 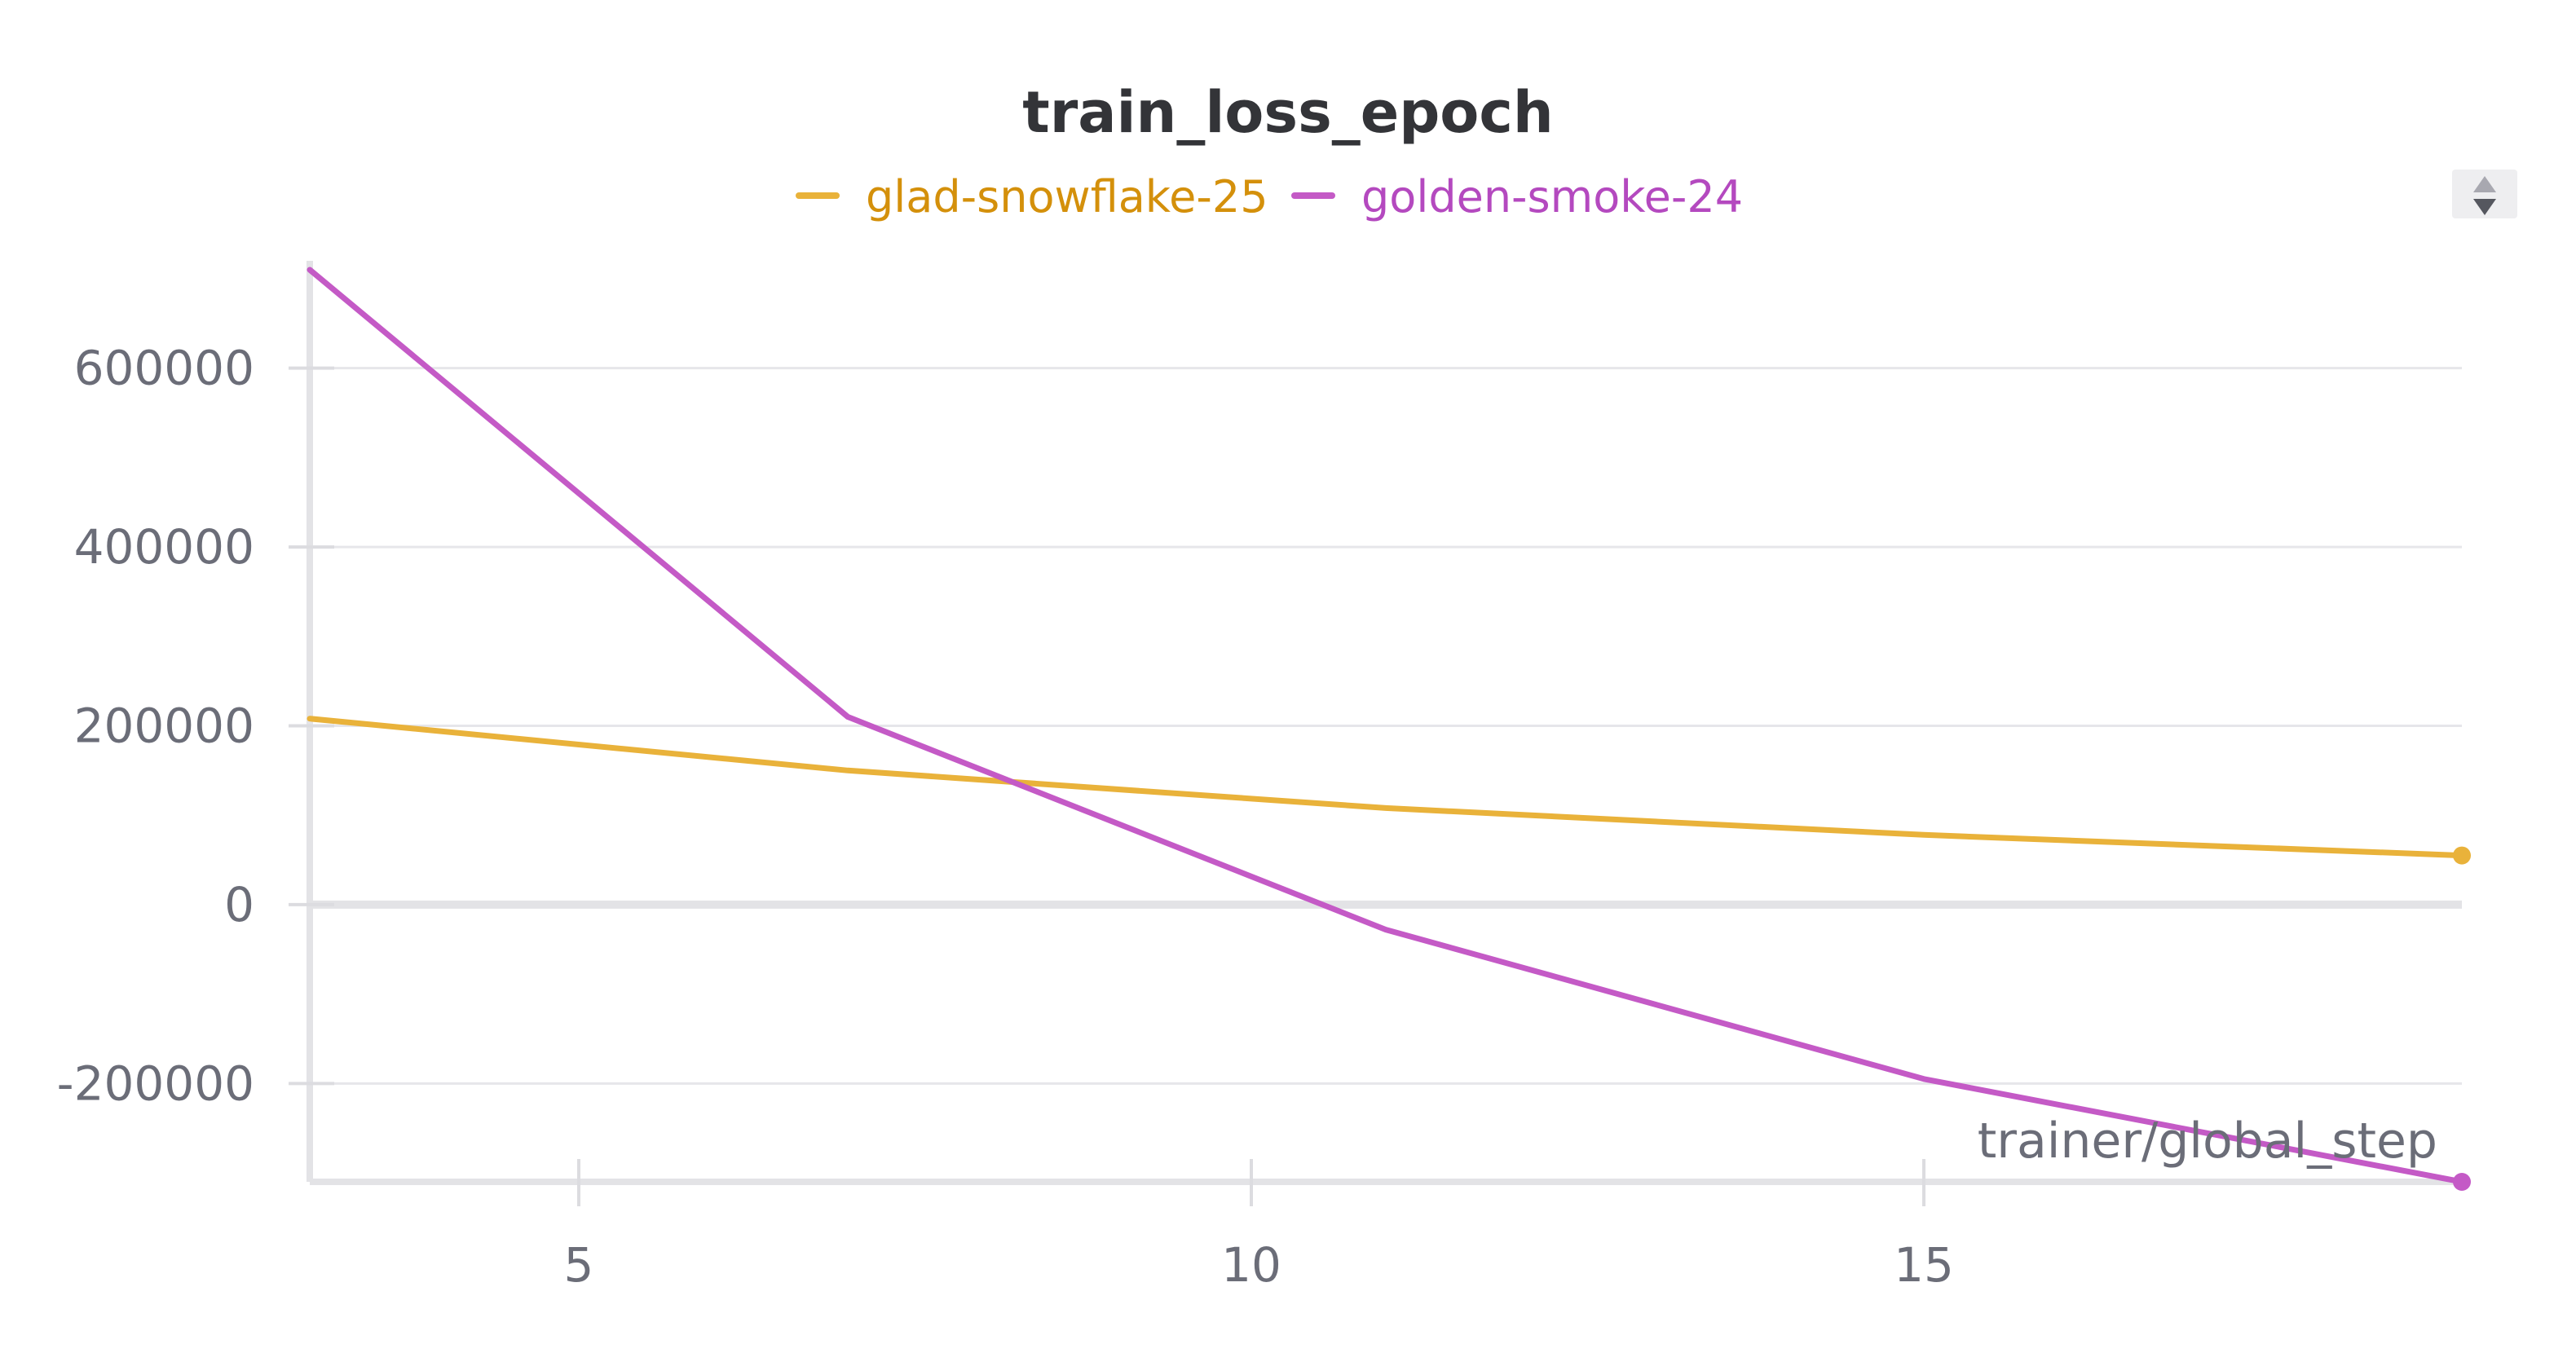 I want to click on x-axis-title: trainer/global_step, so click(x=2207, y=1141).